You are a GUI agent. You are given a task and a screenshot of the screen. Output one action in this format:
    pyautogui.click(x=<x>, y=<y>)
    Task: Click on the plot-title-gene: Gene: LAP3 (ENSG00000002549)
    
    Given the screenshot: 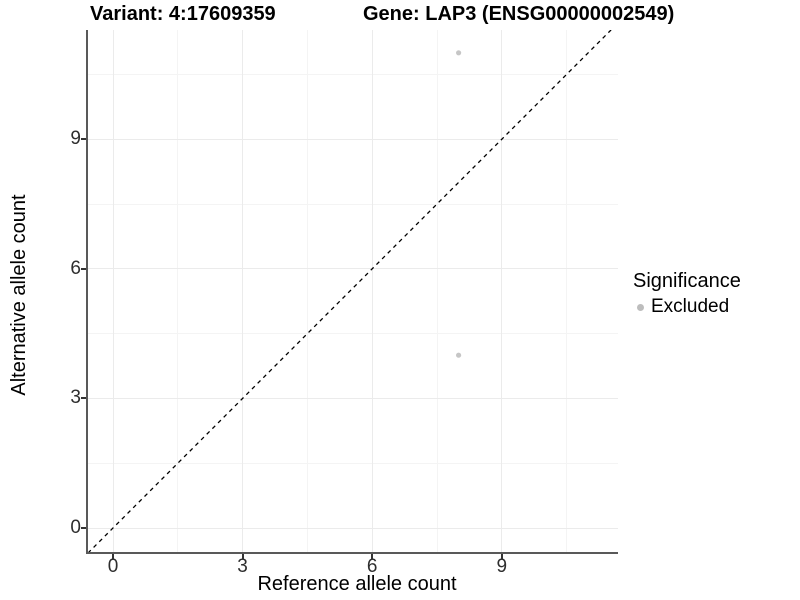 What is the action you would take?
    pyautogui.click(x=519, y=14)
    